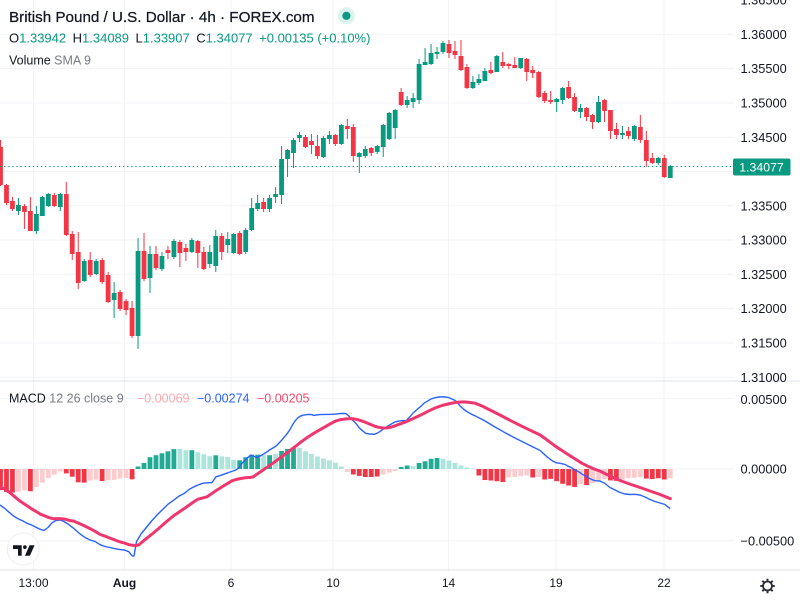 This screenshot has height=605, width=800. Describe the element at coordinates (556, 583) in the screenshot. I see `svg-text: 19` at that location.